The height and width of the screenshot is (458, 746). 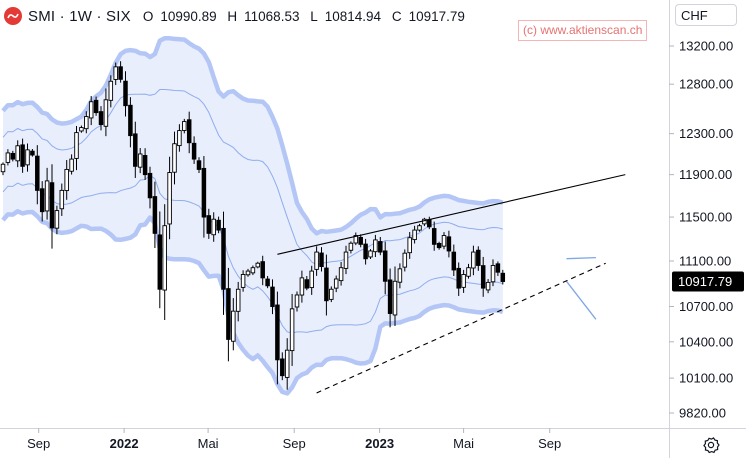 I want to click on x-tick-label: 2023, so click(x=379, y=443).